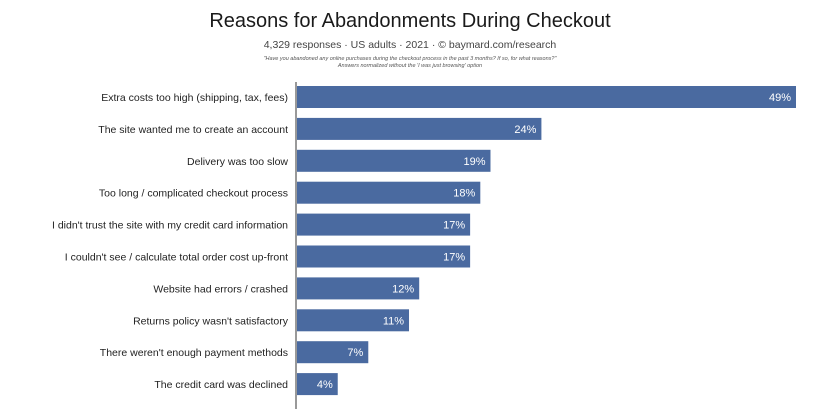 The height and width of the screenshot is (410, 820). I want to click on value-label-9: 4%, so click(325, 385).